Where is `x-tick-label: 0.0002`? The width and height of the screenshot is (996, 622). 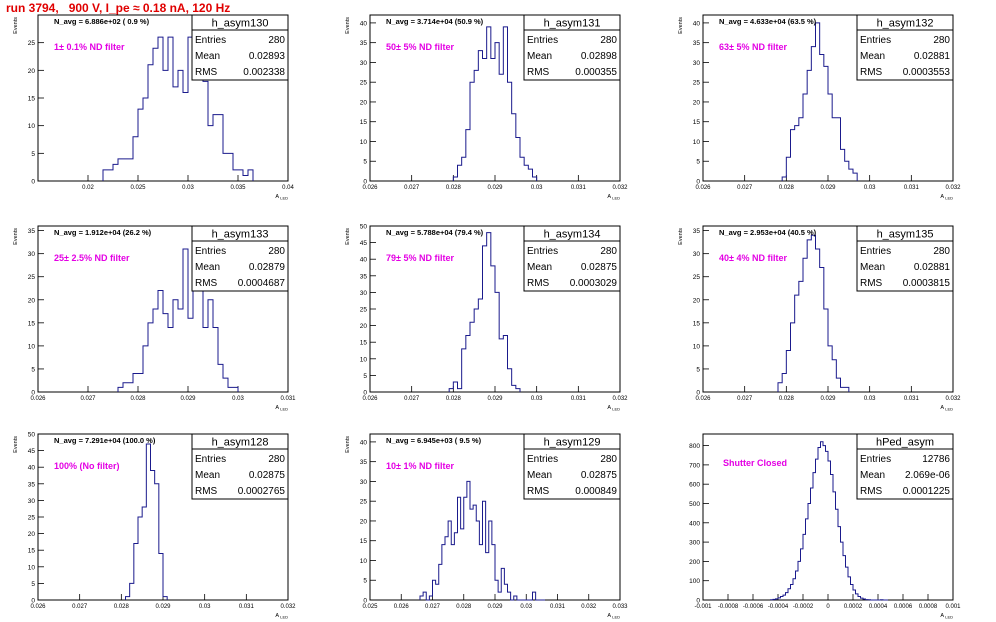 x-tick-label: 0.0002 is located at coordinates (853, 607).